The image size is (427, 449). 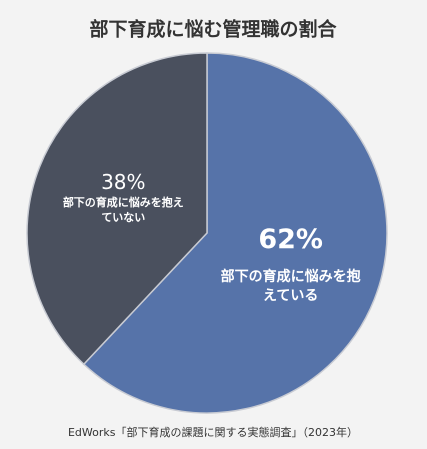 What do you see at coordinates (213, 432) in the screenshot?
I see `source: EdWorks「部下育成の課題に関する実態調査」（2023年）` at bounding box center [213, 432].